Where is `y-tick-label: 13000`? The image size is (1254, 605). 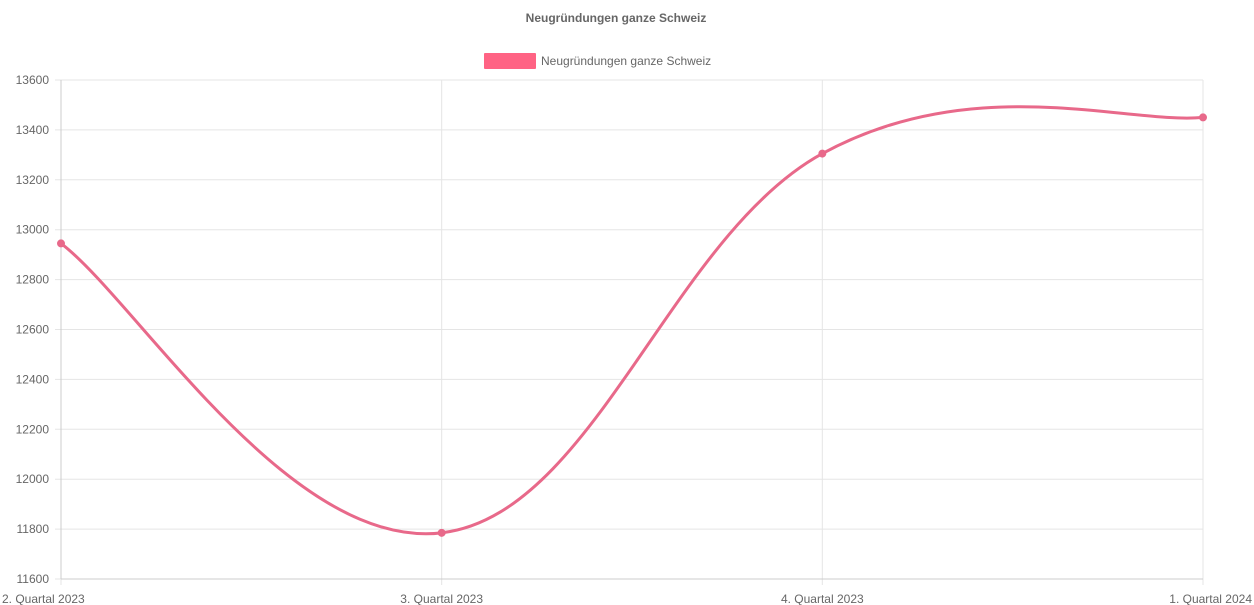 y-tick-label: 13000 is located at coordinates (33, 230).